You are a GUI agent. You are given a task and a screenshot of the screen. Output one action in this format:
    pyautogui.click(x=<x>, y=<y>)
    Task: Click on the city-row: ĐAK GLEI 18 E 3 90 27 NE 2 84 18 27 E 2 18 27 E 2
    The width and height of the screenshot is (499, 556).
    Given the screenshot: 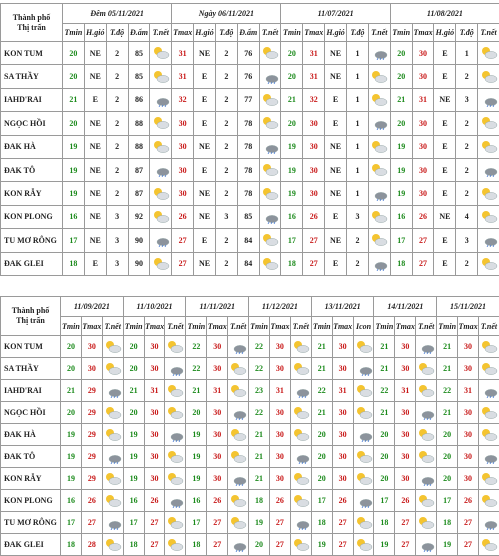 What is the action you would take?
    pyautogui.click(x=249, y=263)
    